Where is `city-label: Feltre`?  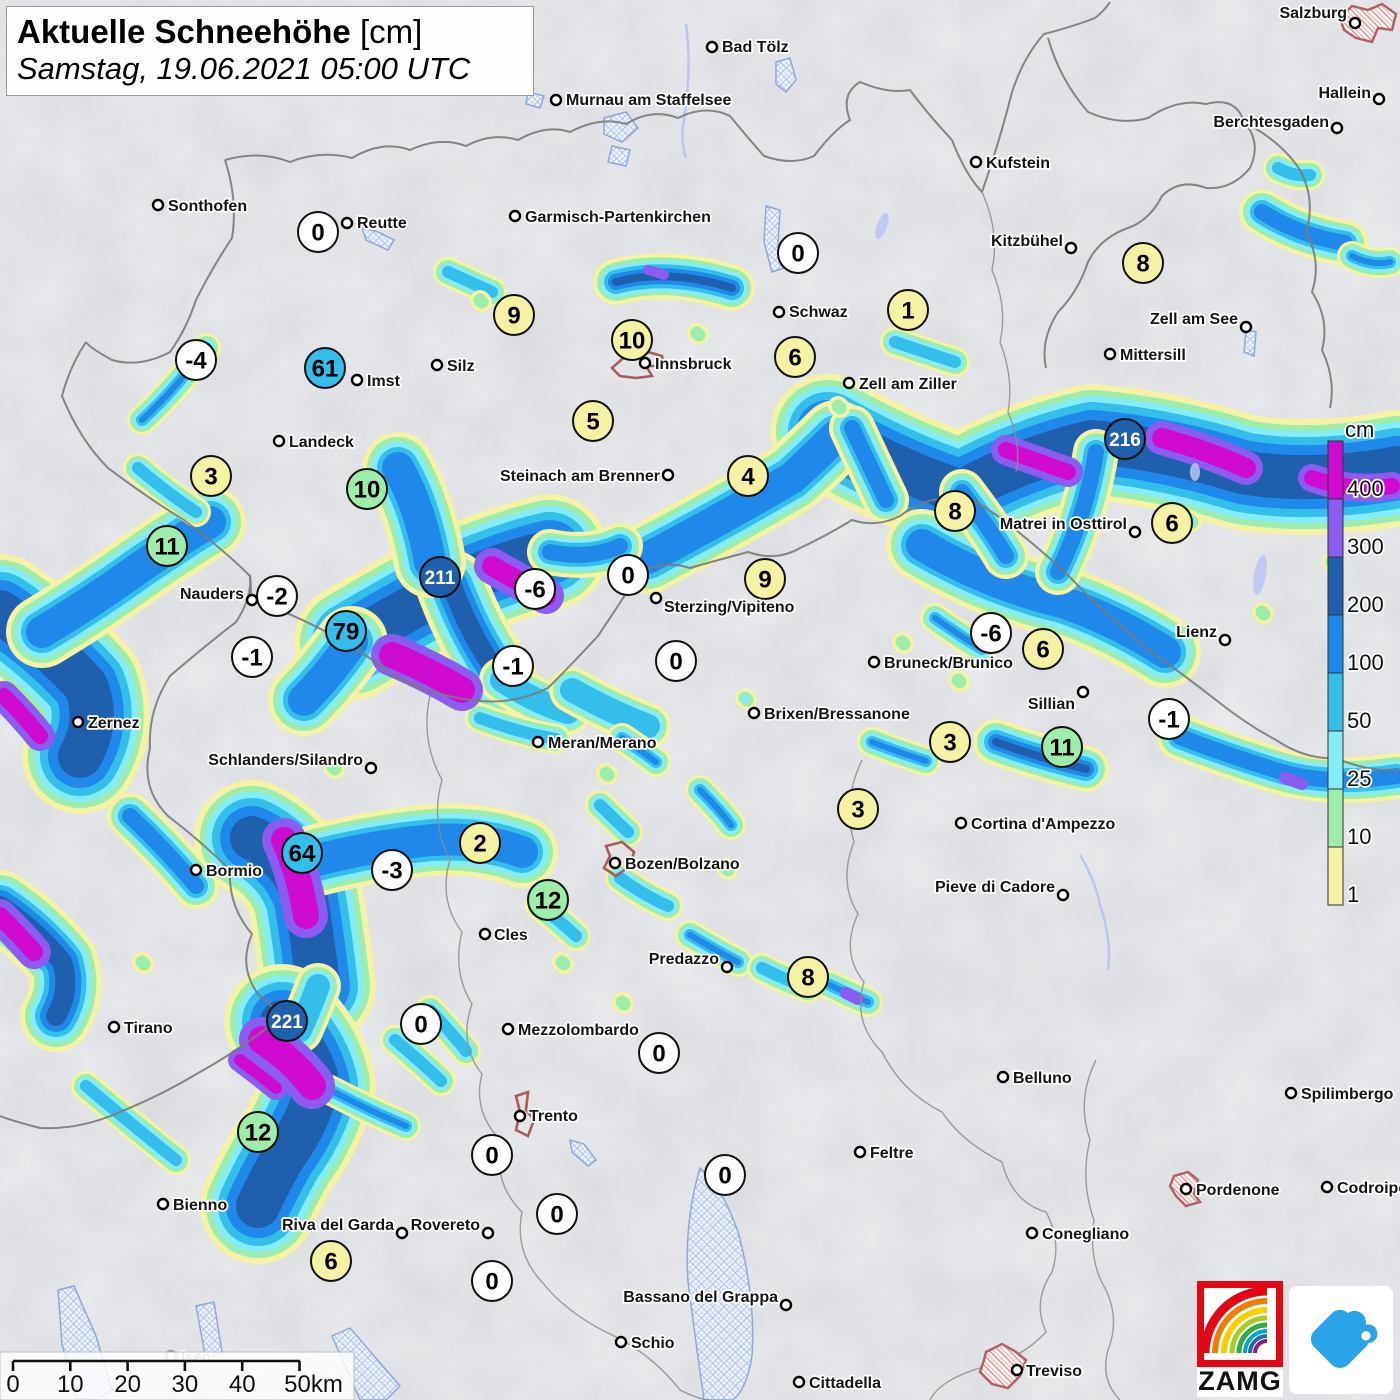
city-label: Feltre is located at coordinates (892, 1153).